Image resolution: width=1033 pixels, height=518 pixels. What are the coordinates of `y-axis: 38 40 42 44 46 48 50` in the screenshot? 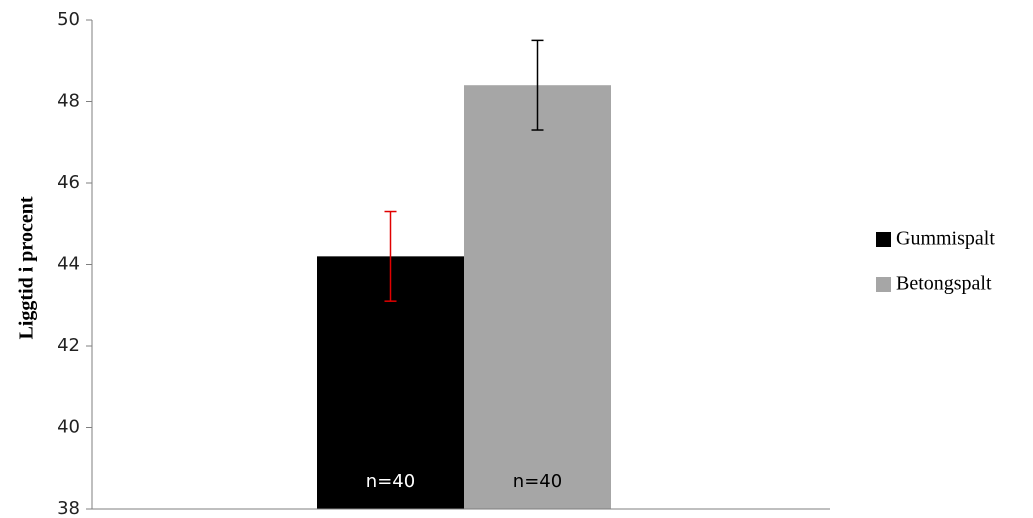 It's located at (75, 263).